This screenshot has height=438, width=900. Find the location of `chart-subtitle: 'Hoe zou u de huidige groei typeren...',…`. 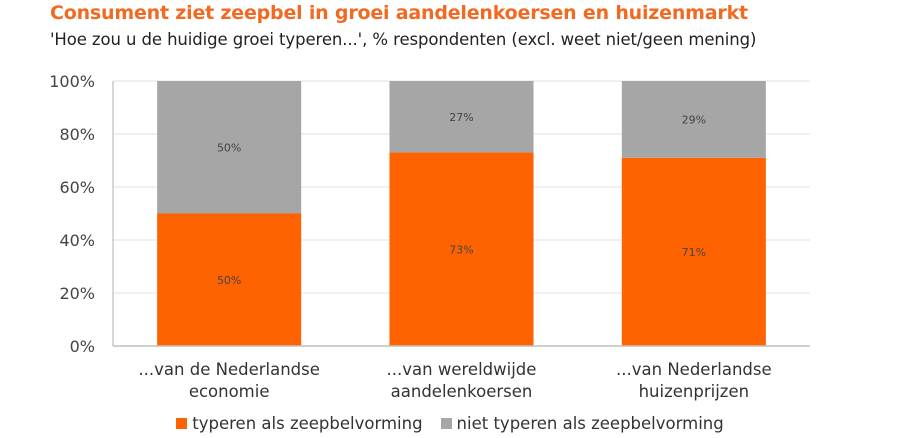

chart-subtitle: 'Hoe zou u de huidige groei typeren...',… is located at coordinates (403, 39).